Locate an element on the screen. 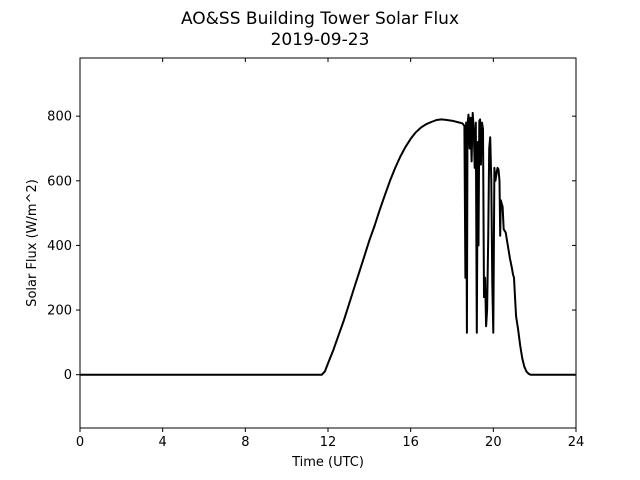 Image resolution: width=640 pixels, height=480 pixels. chart-subtitle: 2019-09-23 is located at coordinates (320, 40).